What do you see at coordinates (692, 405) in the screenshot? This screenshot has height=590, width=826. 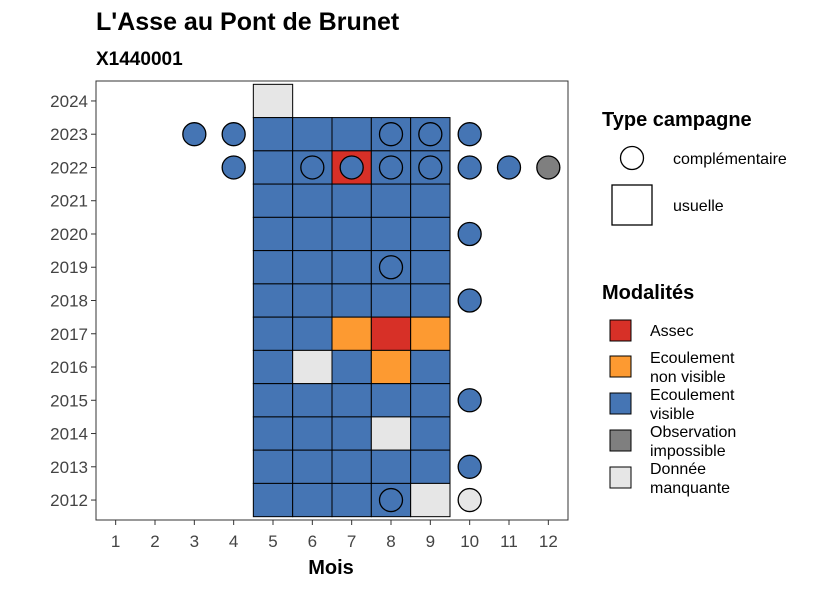 I see `legend-modalite-label: Ecoulement visible` at bounding box center [692, 405].